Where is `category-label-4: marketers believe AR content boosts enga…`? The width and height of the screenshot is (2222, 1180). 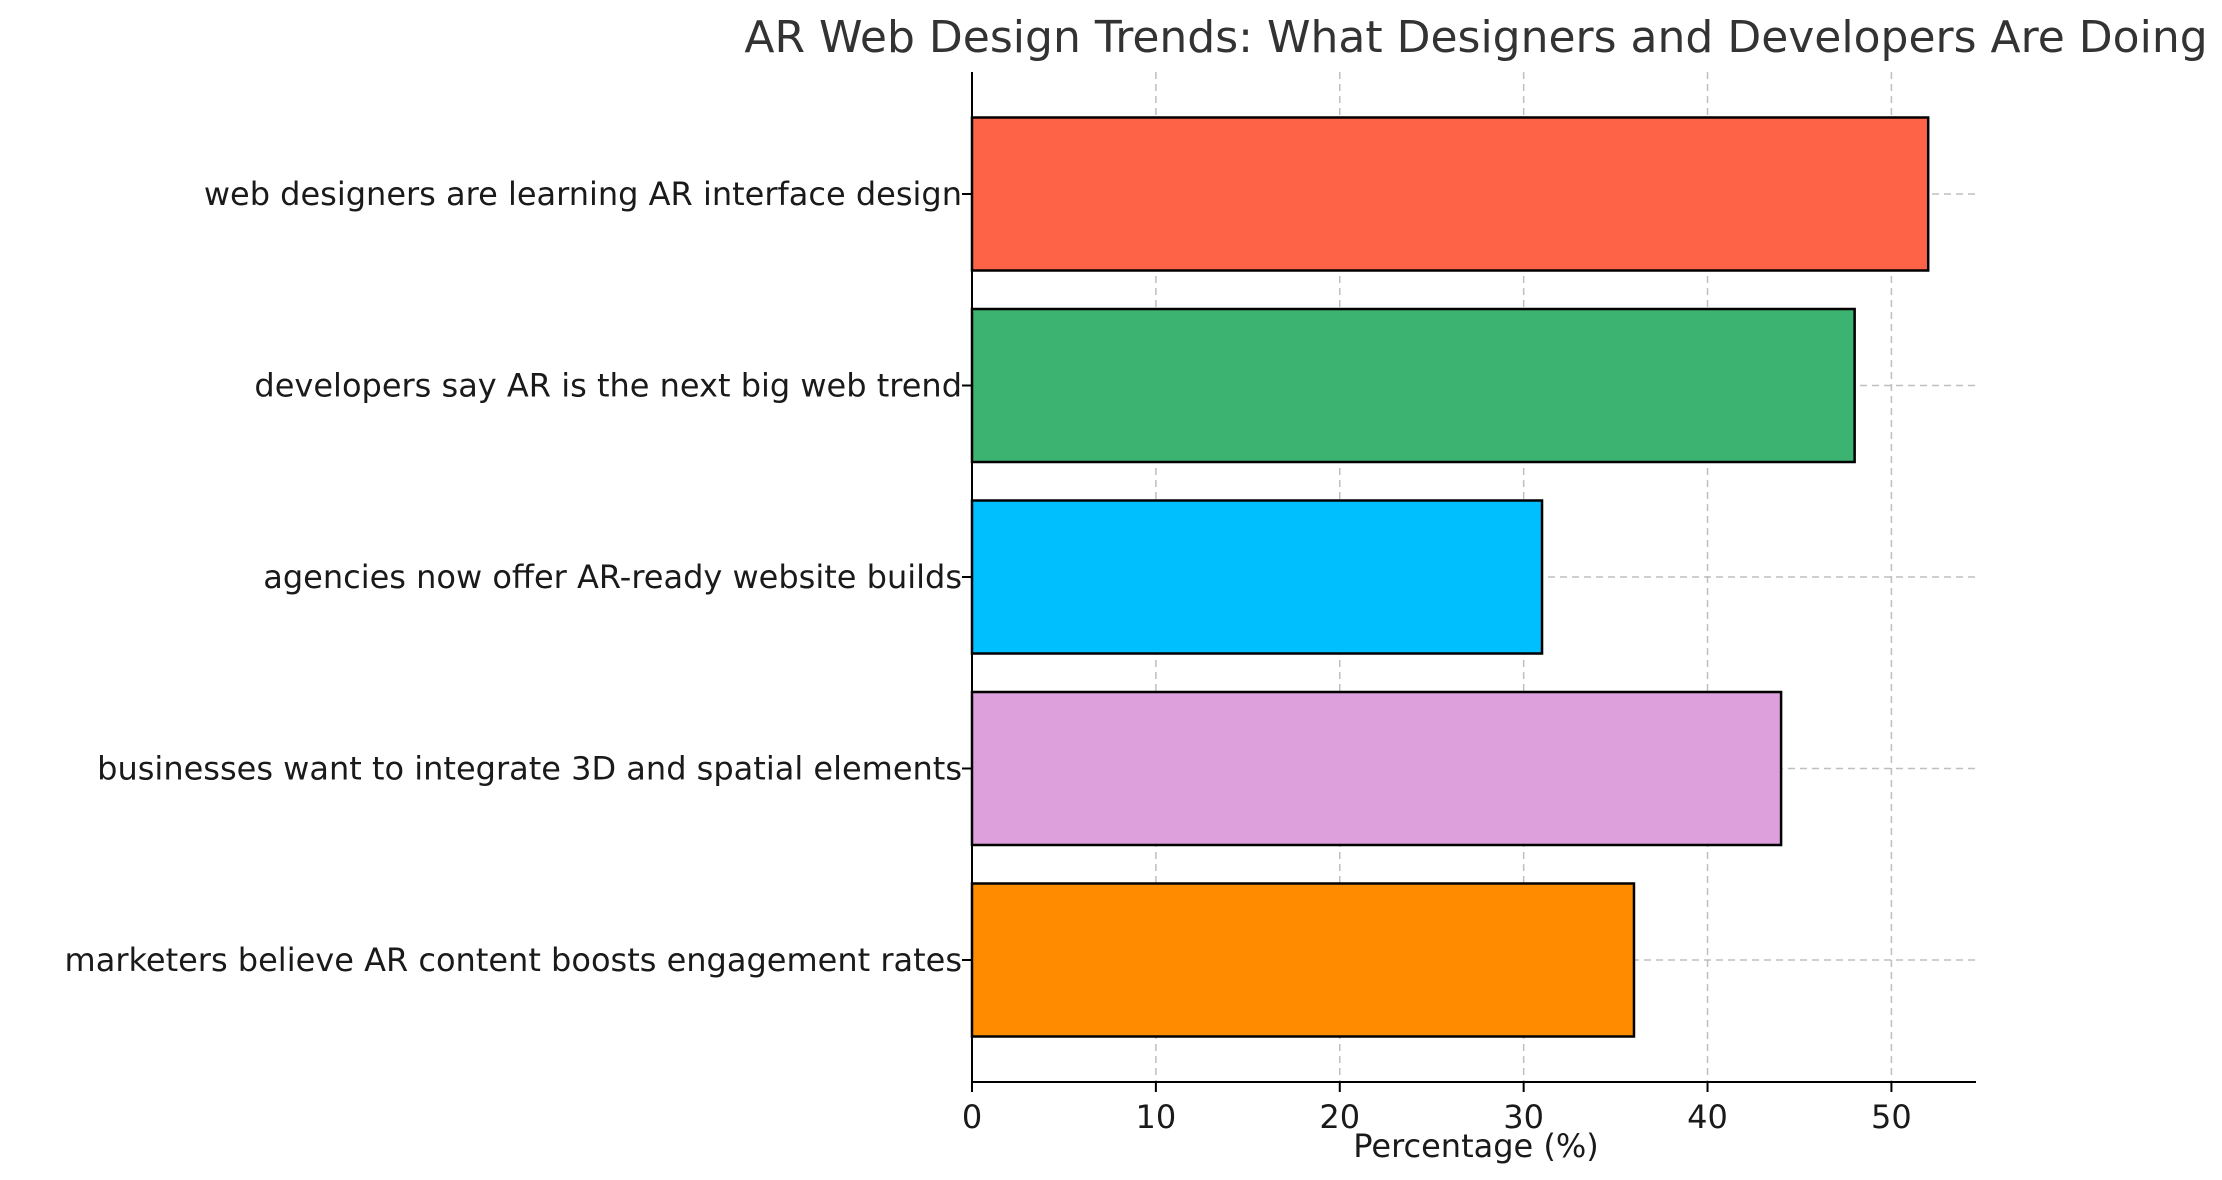 category-label-4: marketers believe AR content boosts enga… is located at coordinates (513, 960).